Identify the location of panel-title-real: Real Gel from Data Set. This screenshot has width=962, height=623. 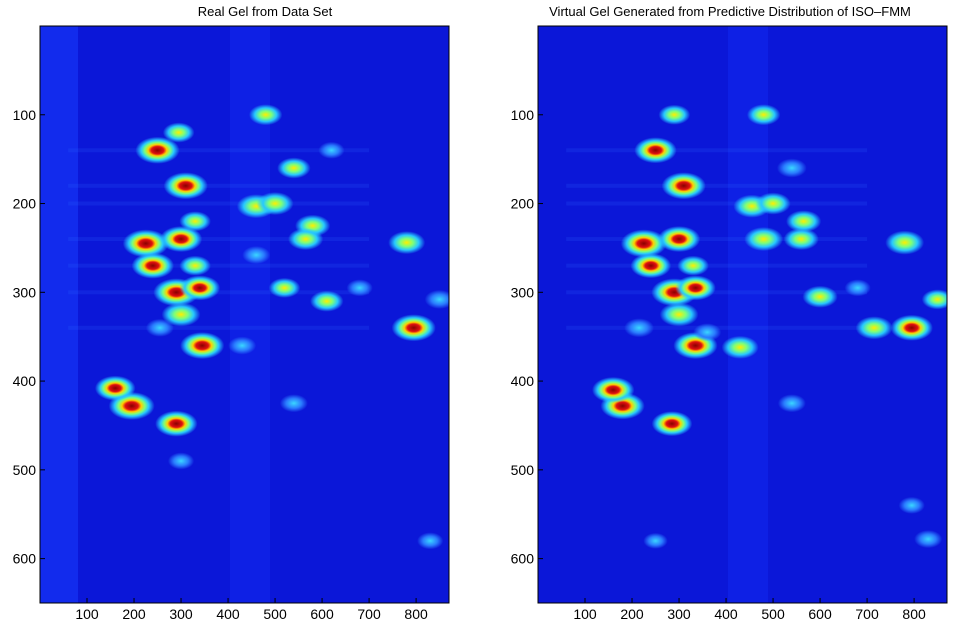
(265, 11).